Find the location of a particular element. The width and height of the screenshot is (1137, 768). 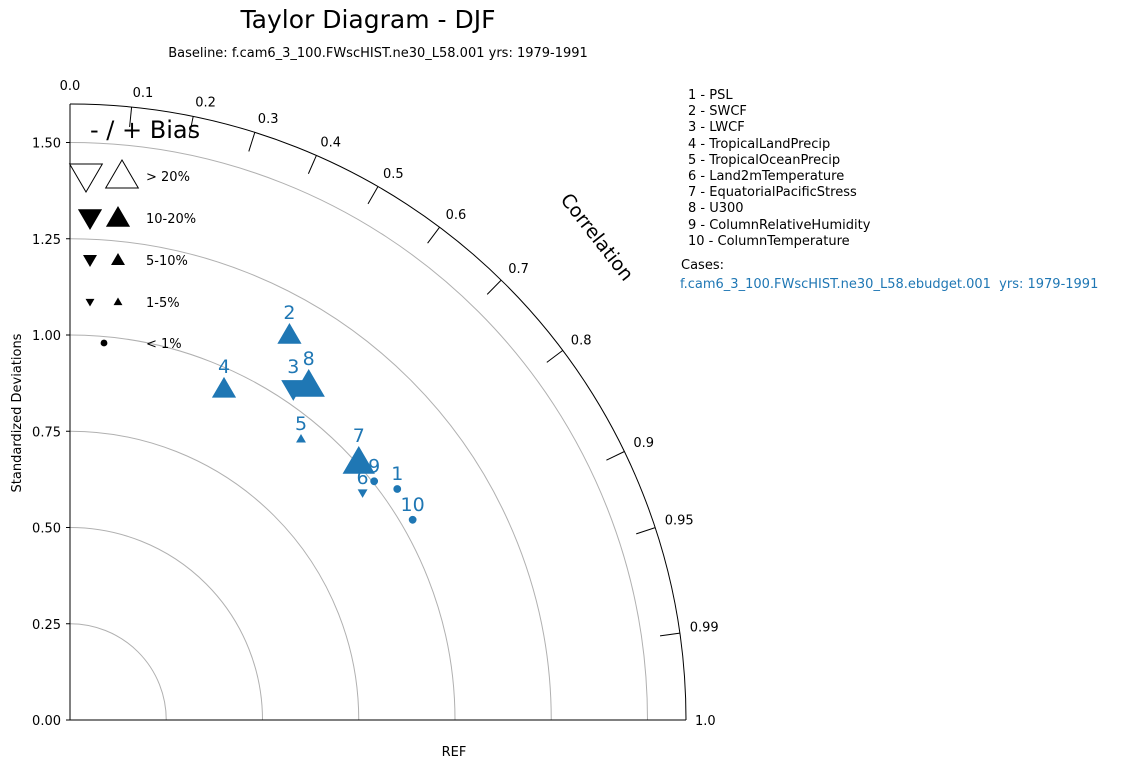

chart-title: Taylor Diagram - DJF is located at coordinates (368, 19).